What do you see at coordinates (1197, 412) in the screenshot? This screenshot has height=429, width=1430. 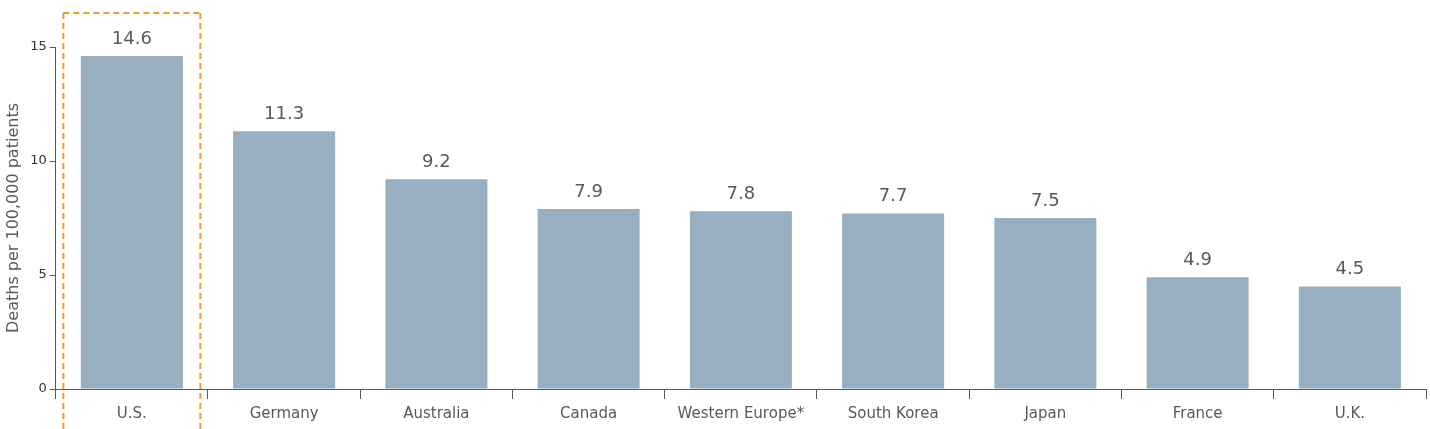 I see `x-tick-label: France` at bounding box center [1197, 412].